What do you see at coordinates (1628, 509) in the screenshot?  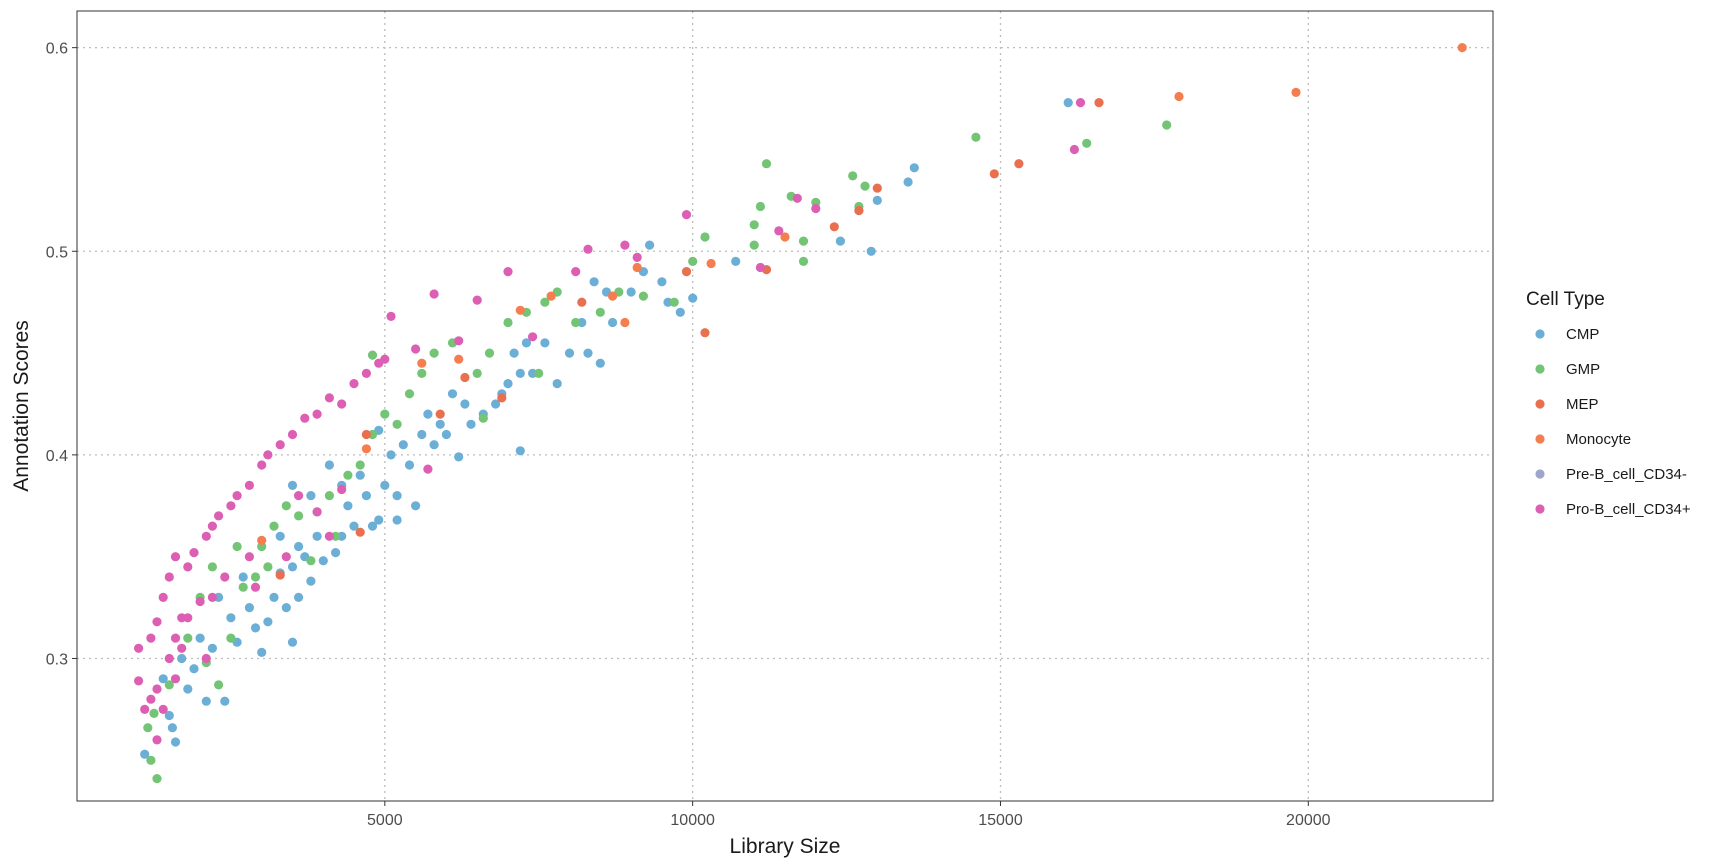 I see `legend-label: Pro-B_cell_CD34+` at bounding box center [1628, 509].